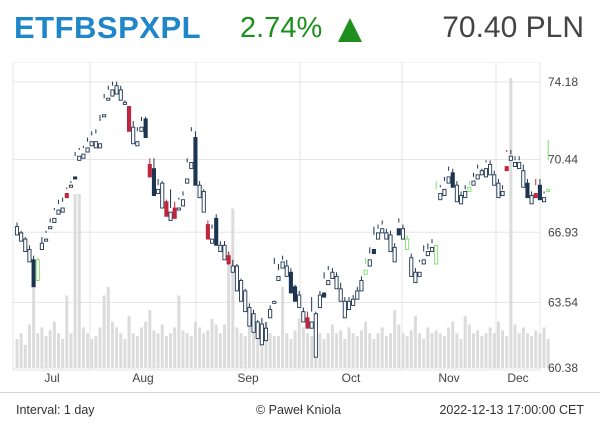 Image resolution: width=600 pixels, height=431 pixels. Describe the element at coordinates (351, 378) in the screenshot. I see `x-tick-label: Oct` at that location.